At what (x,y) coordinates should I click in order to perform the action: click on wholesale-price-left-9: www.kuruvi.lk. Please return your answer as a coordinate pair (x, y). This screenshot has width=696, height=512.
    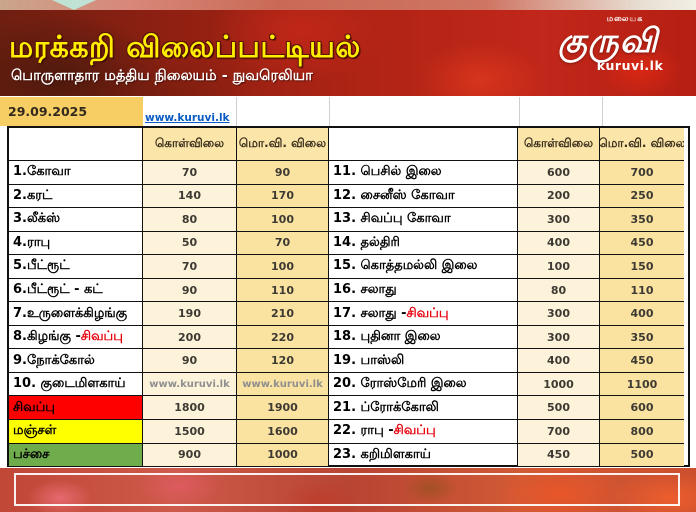
    Looking at the image, I should click on (283, 384).